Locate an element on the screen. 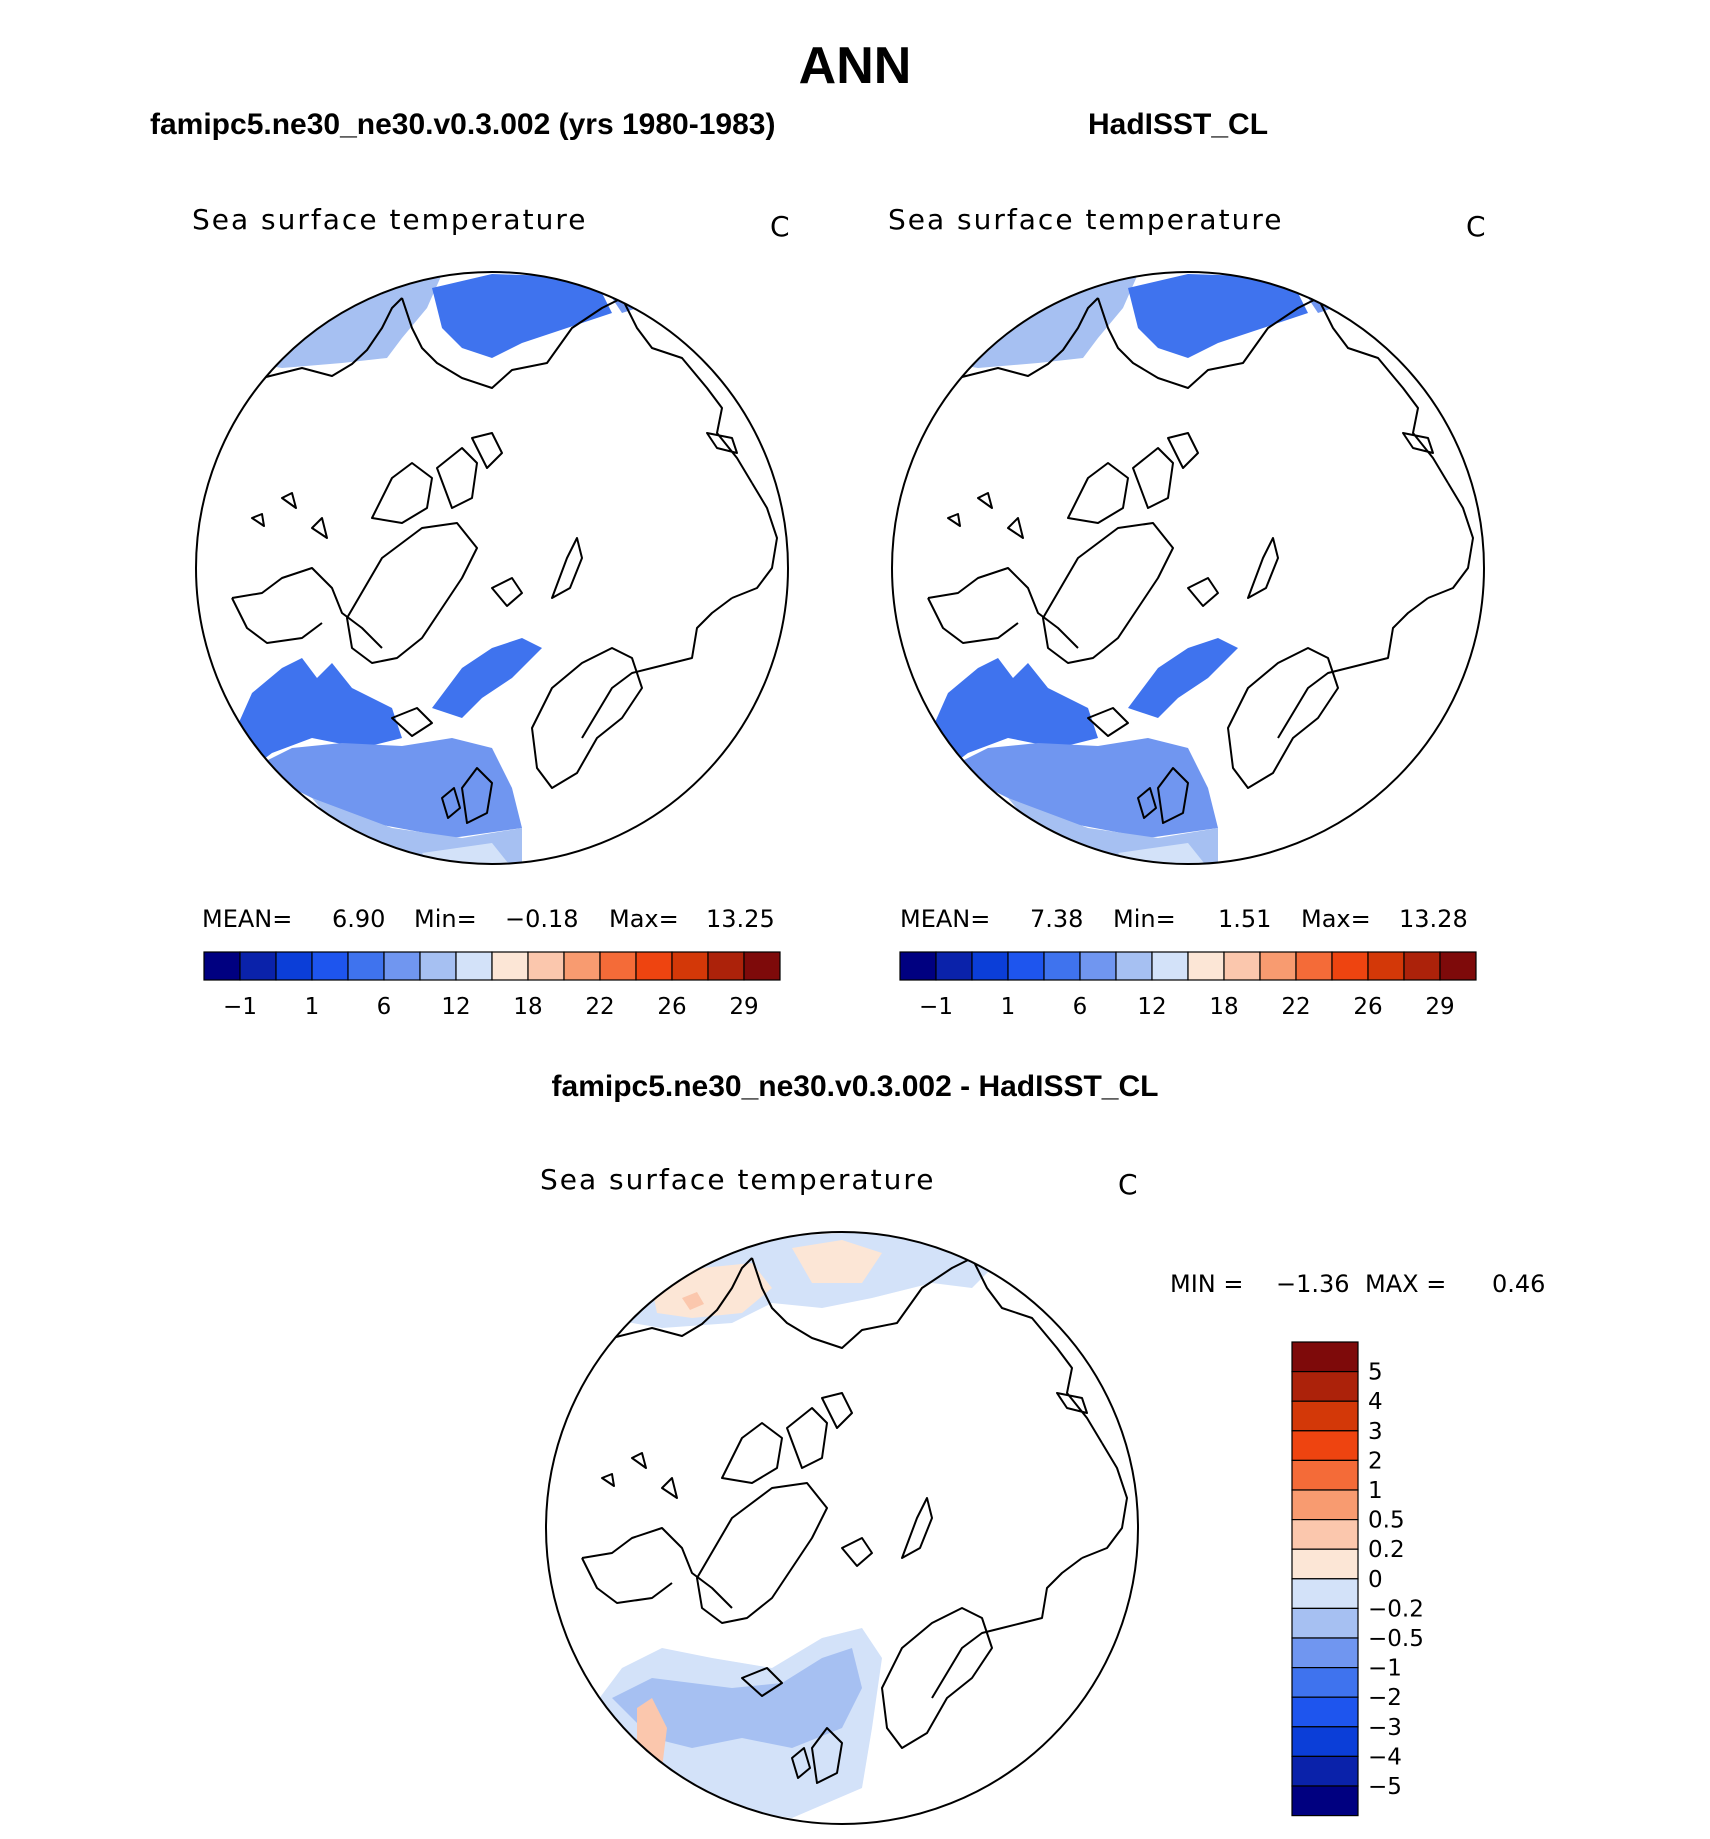  left-map-title: Sea surface temperature is located at coordinates (390, 219).